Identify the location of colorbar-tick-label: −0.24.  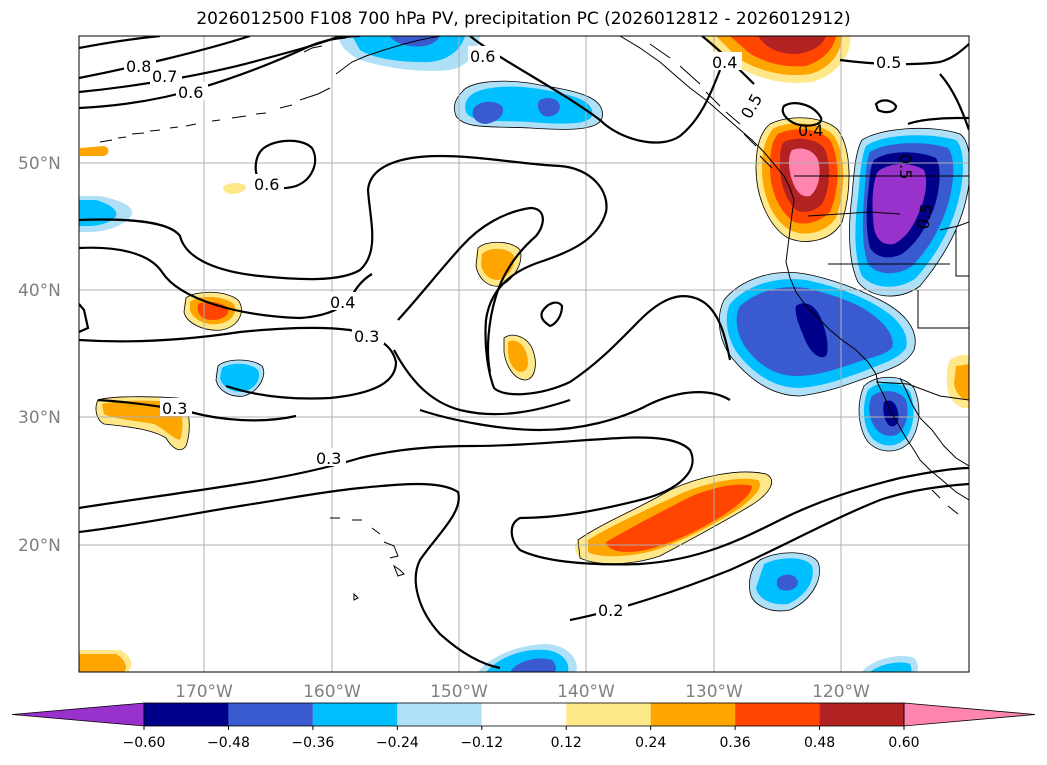
(397, 743).